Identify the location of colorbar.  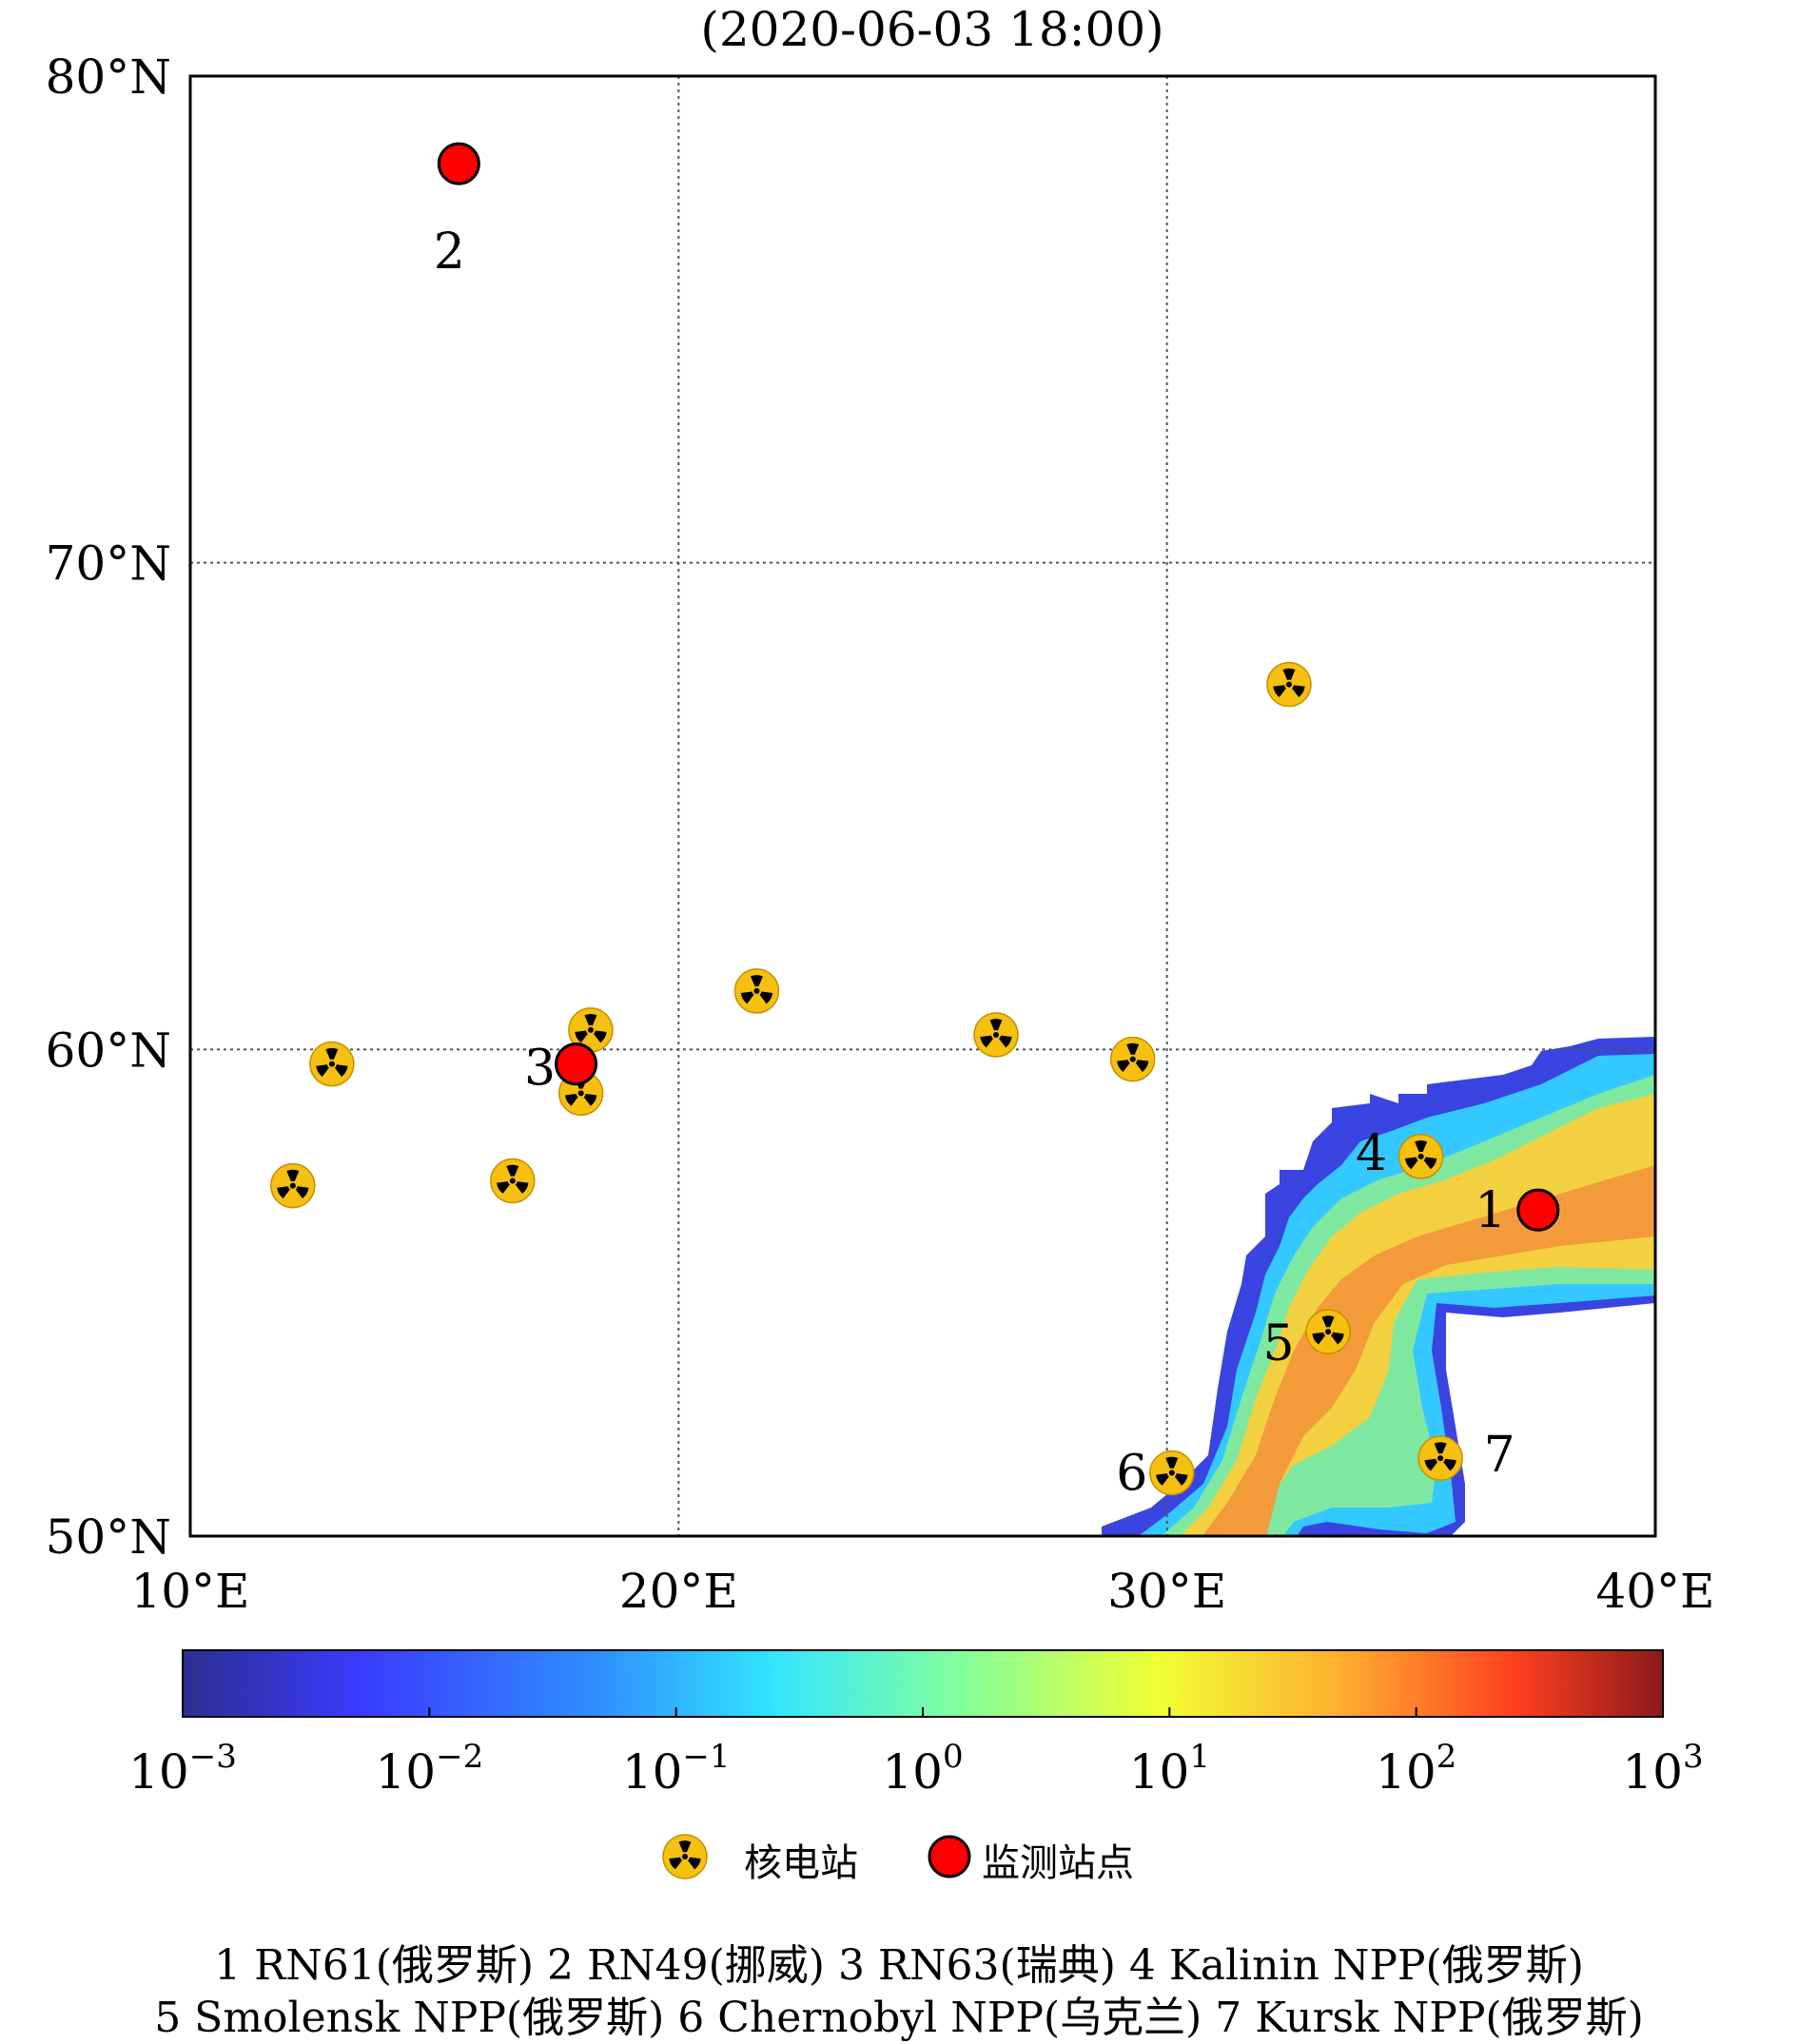
(923, 1683).